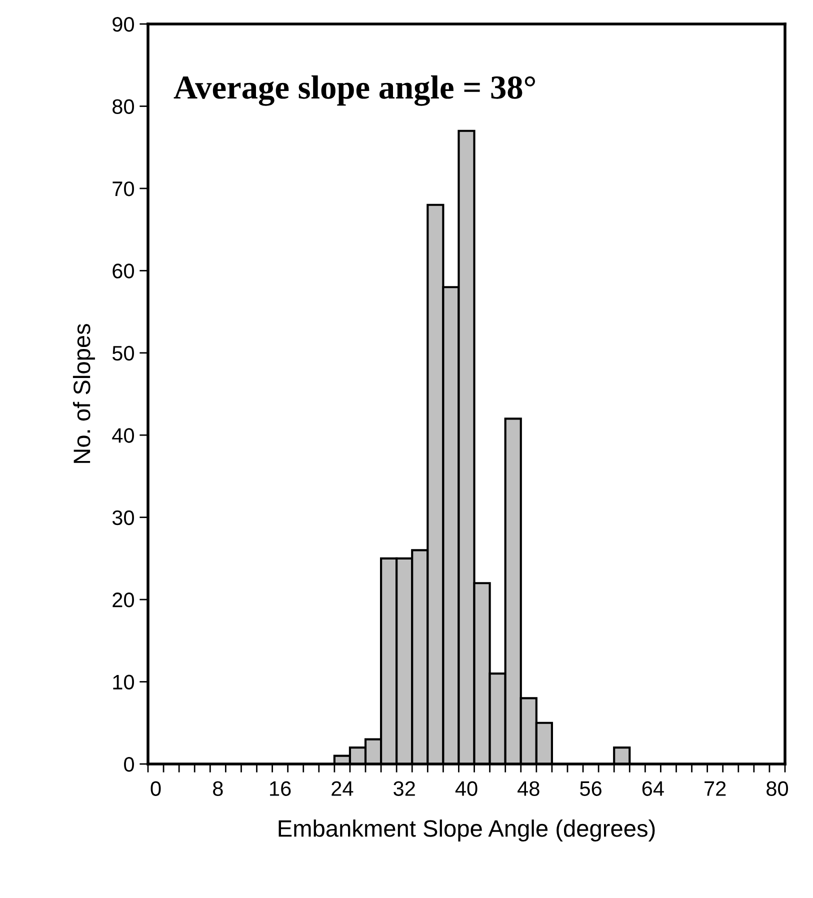 This screenshot has width=813, height=898. What do you see at coordinates (466, 788) in the screenshot?
I see `x-tick-label: 40` at bounding box center [466, 788].